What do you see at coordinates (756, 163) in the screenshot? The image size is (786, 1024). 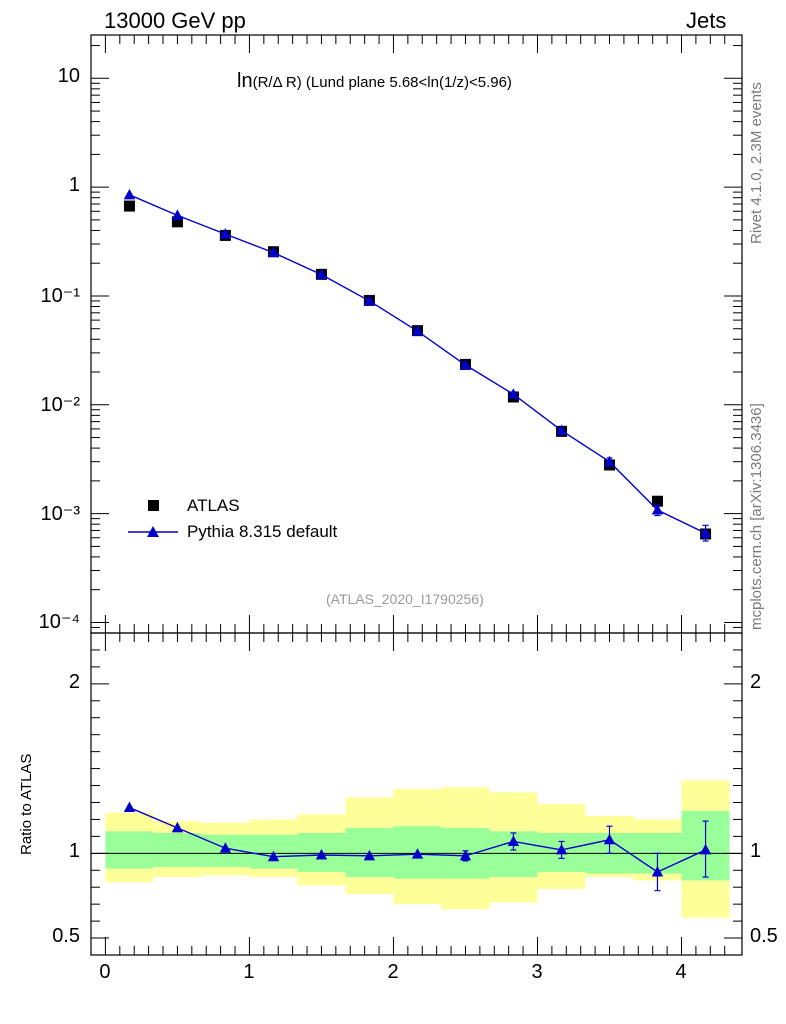 I see `rivet-label: Rivet 4.1.0, 2.3M events` at bounding box center [756, 163].